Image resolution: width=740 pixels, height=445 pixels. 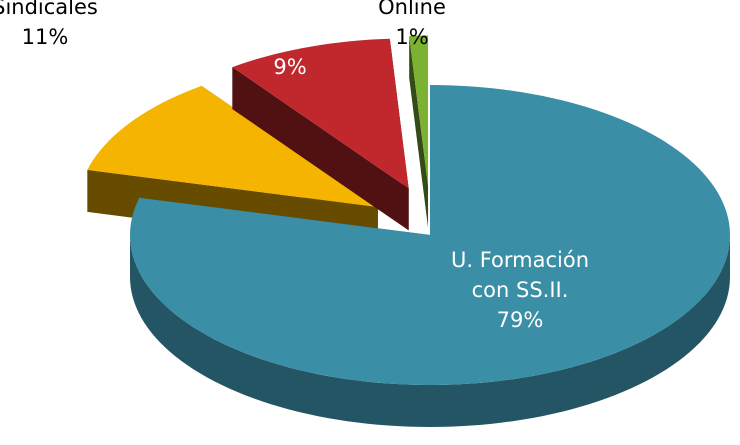 I want to click on value-label: 1%, so click(x=412, y=37).